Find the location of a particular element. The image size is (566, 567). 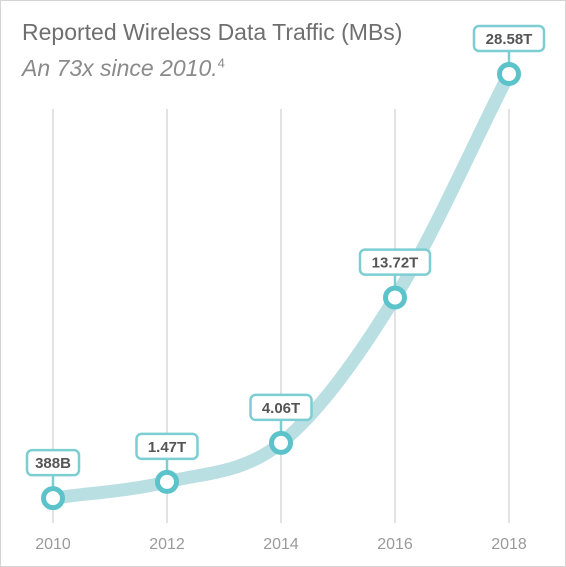

chart-subtitle: An 73x since 2010.4 is located at coordinates (123, 68).